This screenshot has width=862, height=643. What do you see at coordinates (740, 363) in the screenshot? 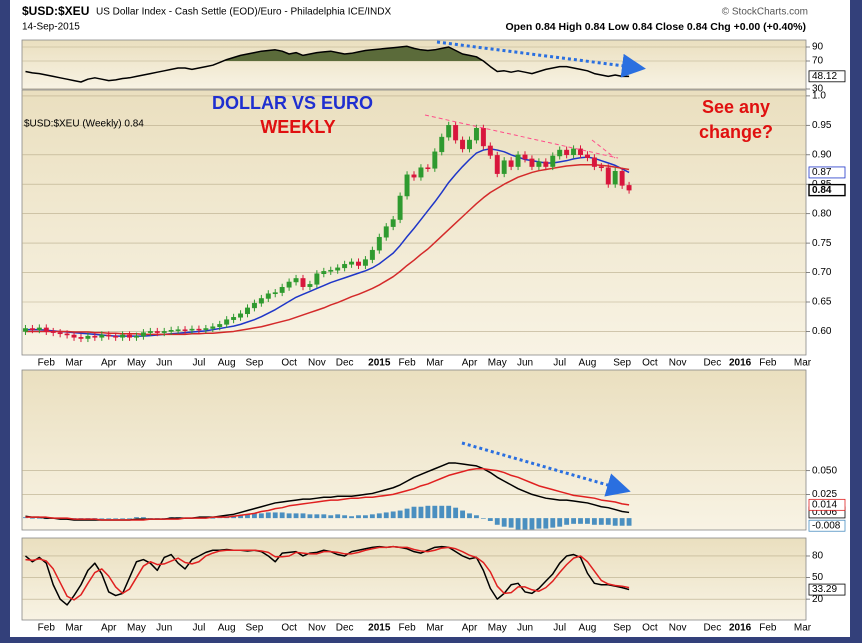
I see `x-tick-label: 2016` at bounding box center [740, 363].